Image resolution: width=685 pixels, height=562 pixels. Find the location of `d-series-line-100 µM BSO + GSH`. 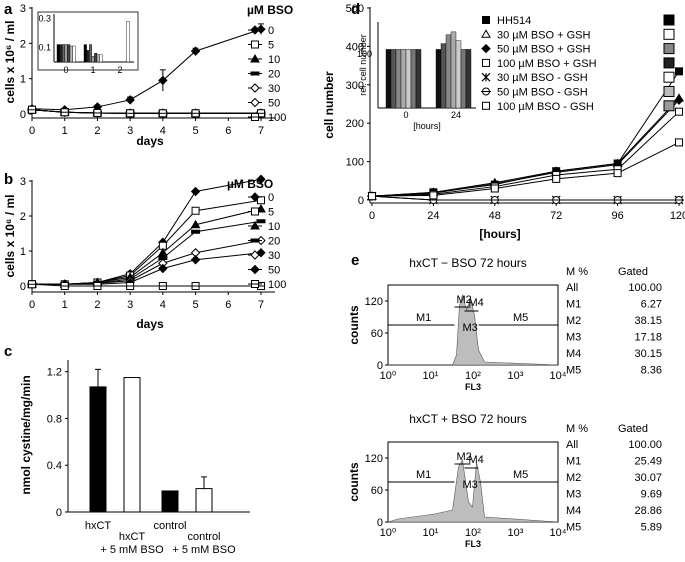

d-series-line-100 µM BSO + GSH is located at coordinates (525, 154).